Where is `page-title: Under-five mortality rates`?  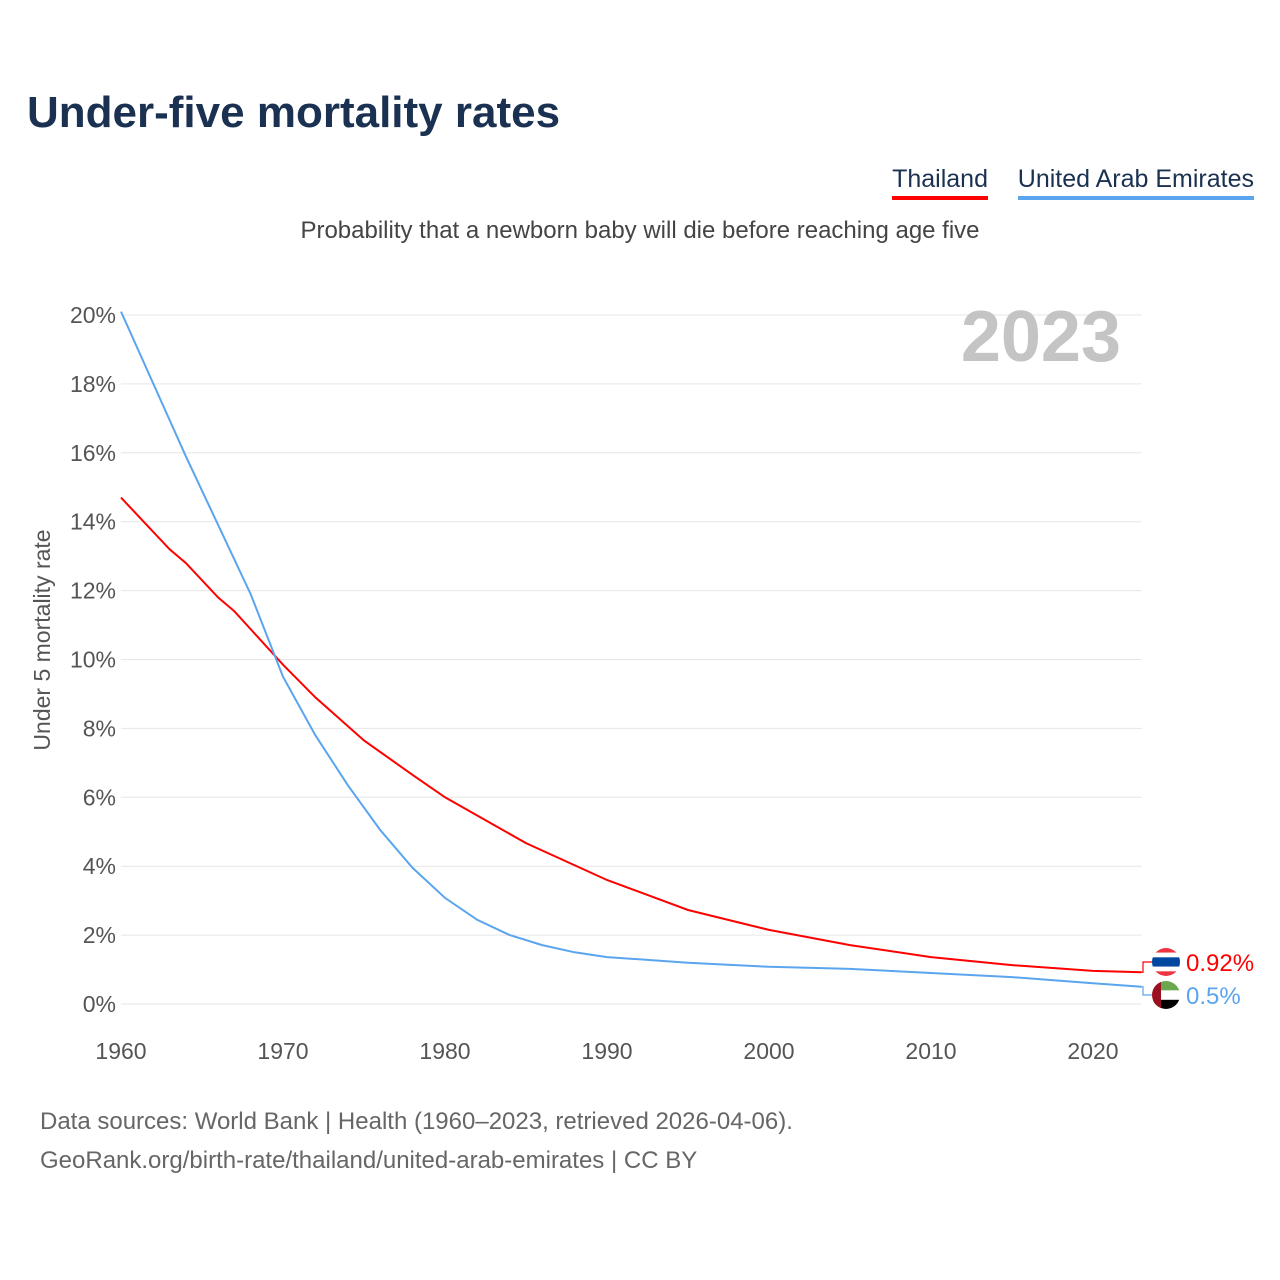
page-title: Under-five mortality rates is located at coordinates (294, 112).